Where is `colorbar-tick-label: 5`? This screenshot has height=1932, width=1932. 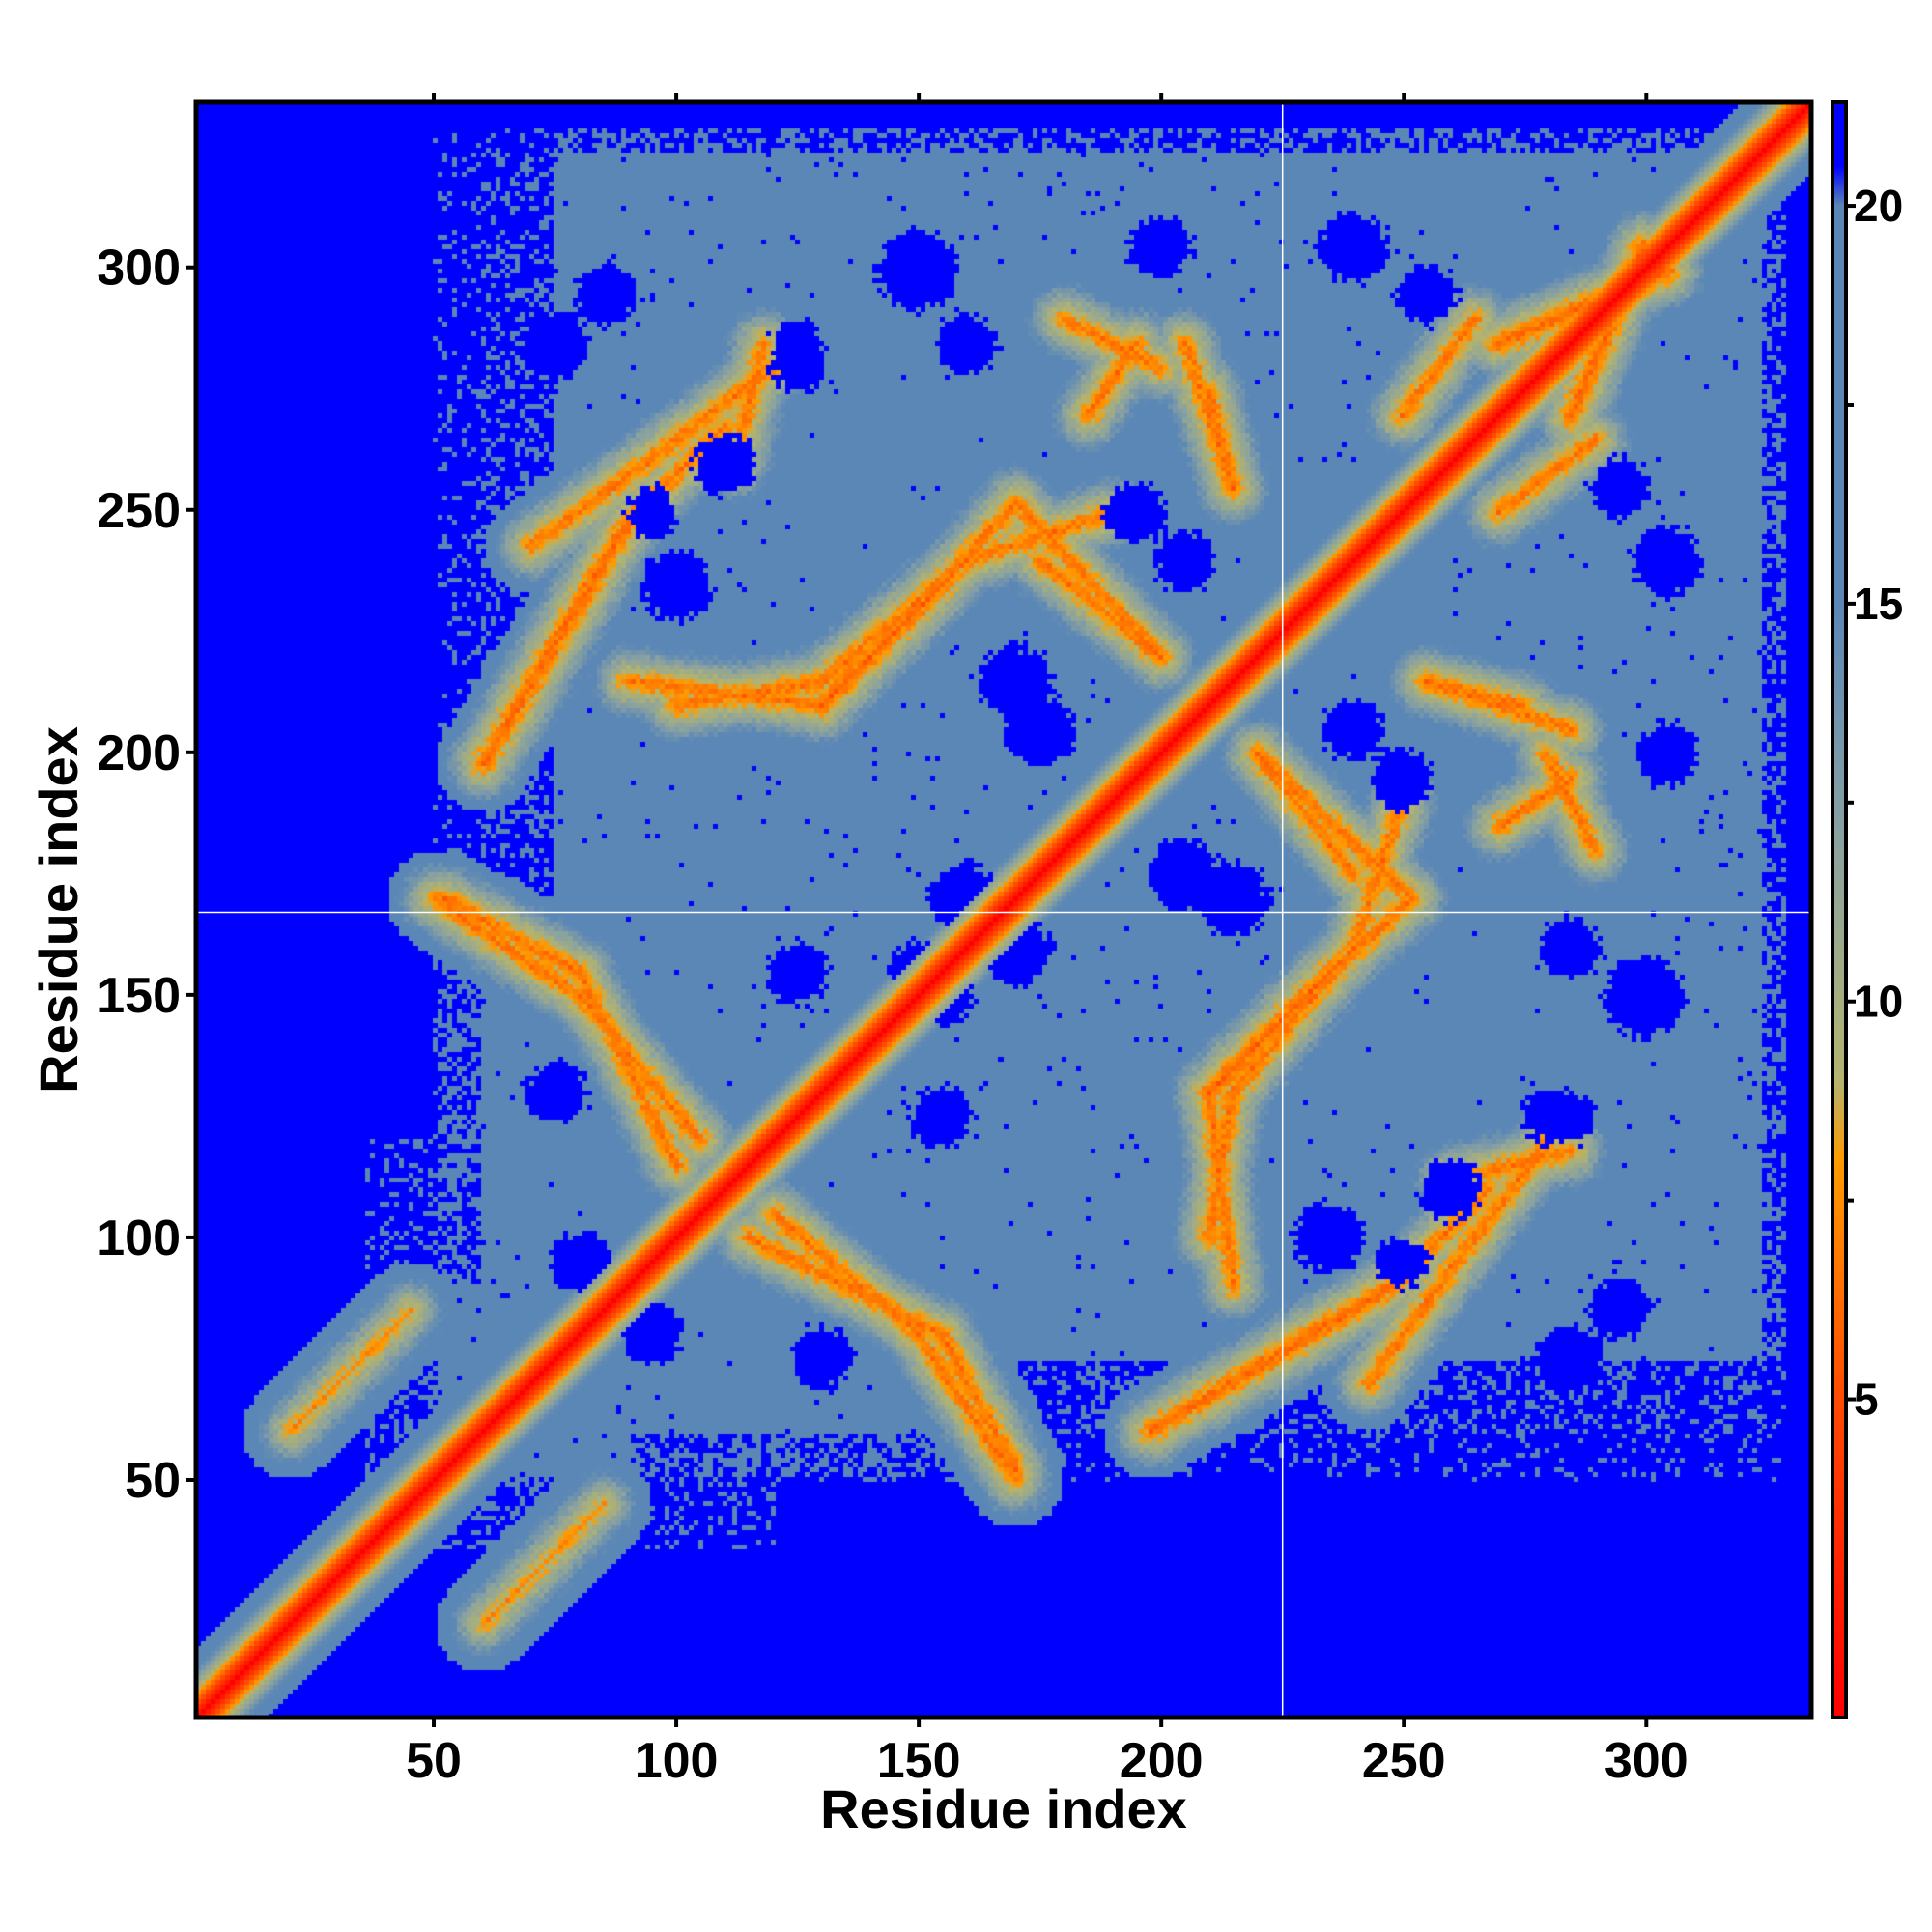
colorbar-tick-label: 5 is located at coordinates (1866, 1400).